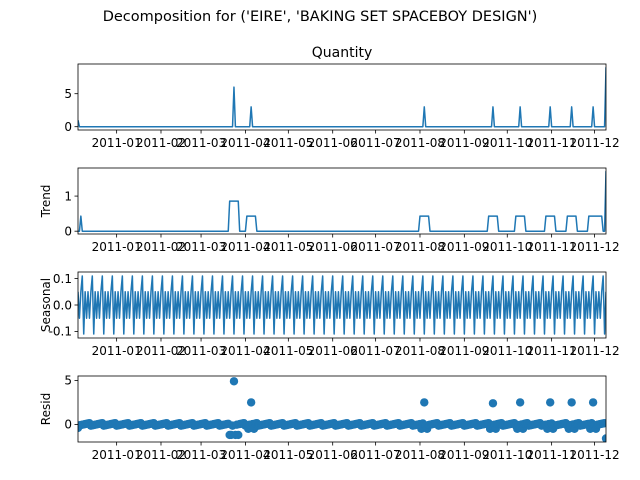 The image size is (640, 480). I want to click on trend-series-line, so click(342, 201).